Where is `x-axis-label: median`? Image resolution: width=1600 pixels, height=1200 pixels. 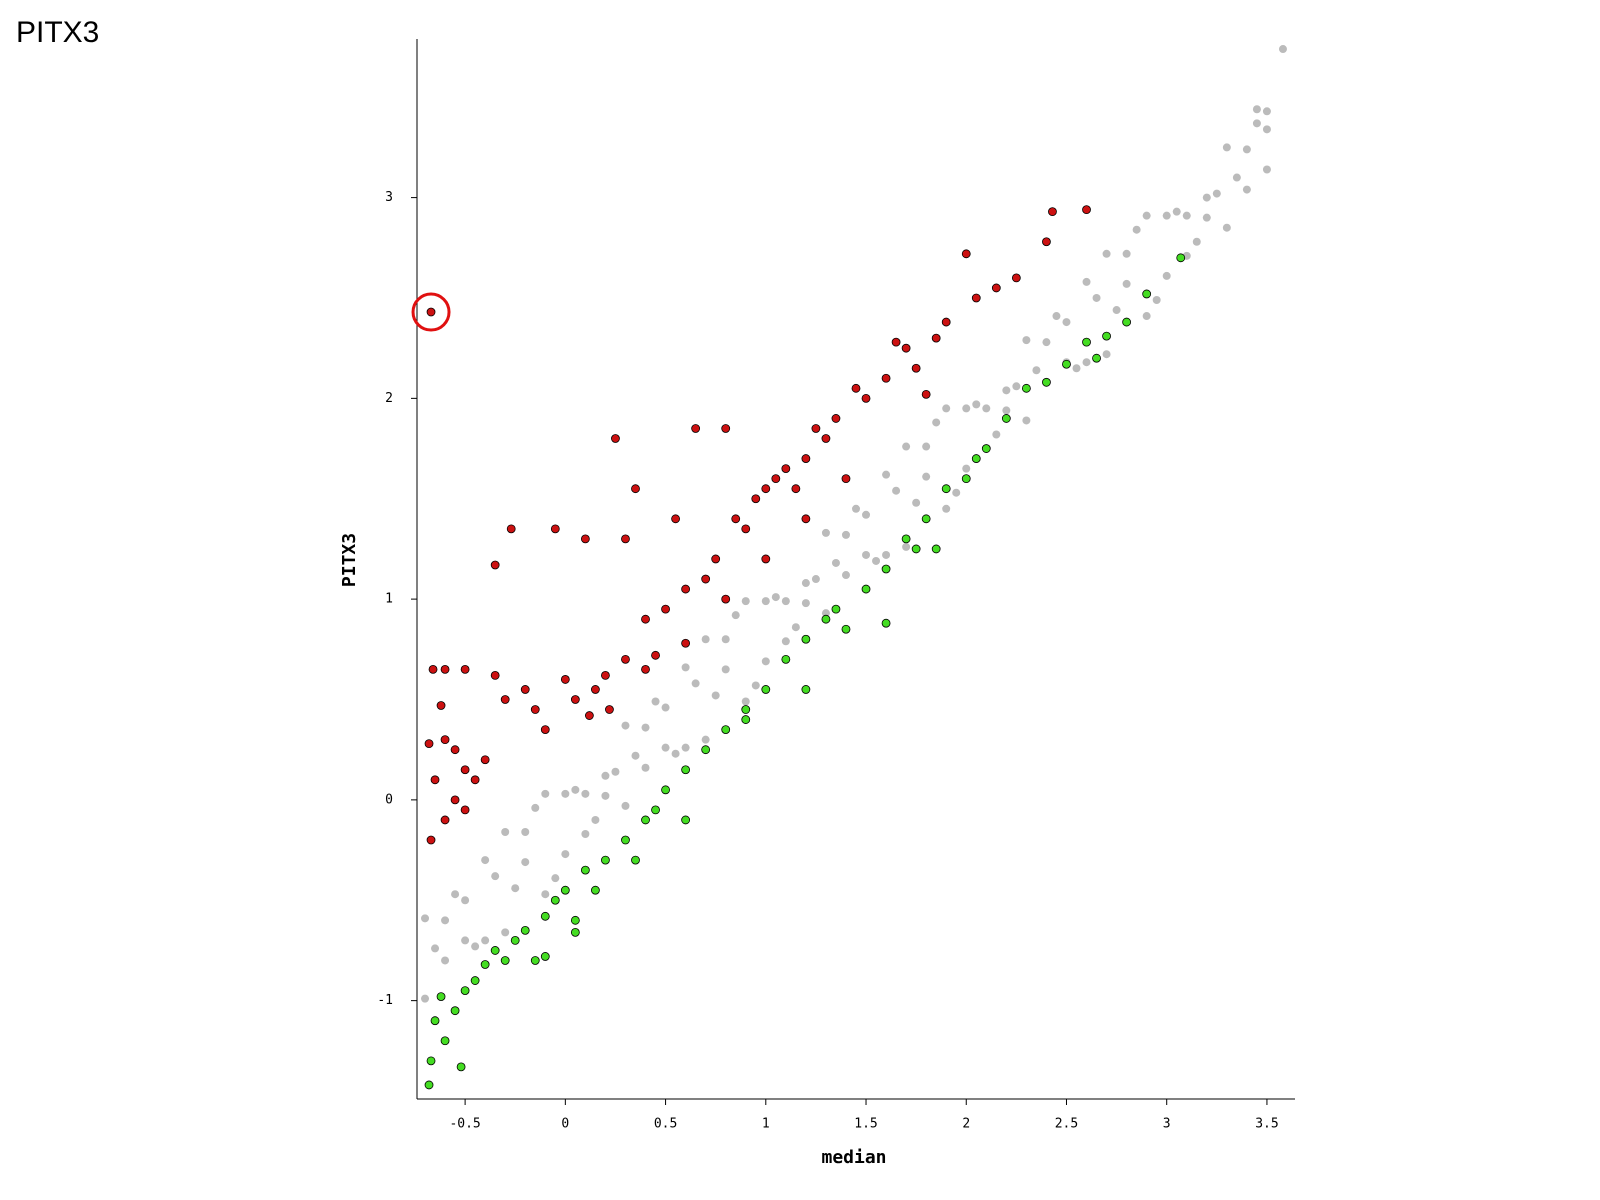
x-axis-label: median is located at coordinates (853, 1157).